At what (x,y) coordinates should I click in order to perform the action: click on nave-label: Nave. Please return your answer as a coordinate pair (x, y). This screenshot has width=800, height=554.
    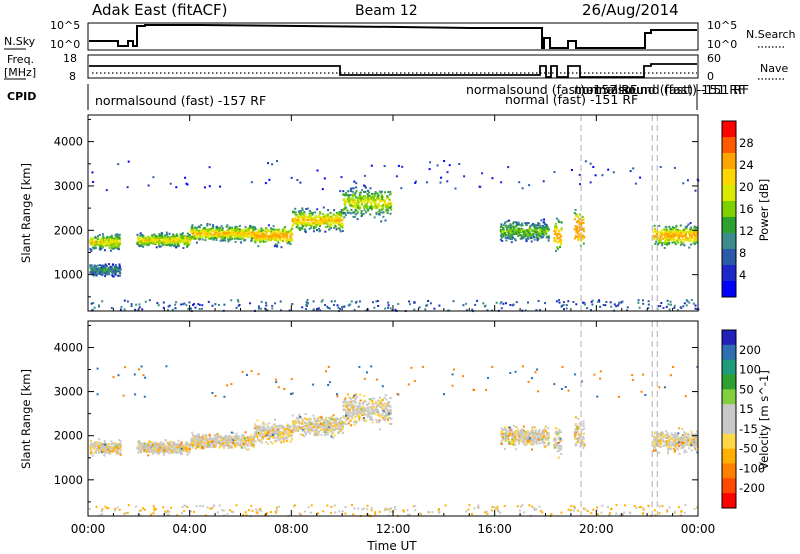
    Looking at the image, I should click on (774, 68).